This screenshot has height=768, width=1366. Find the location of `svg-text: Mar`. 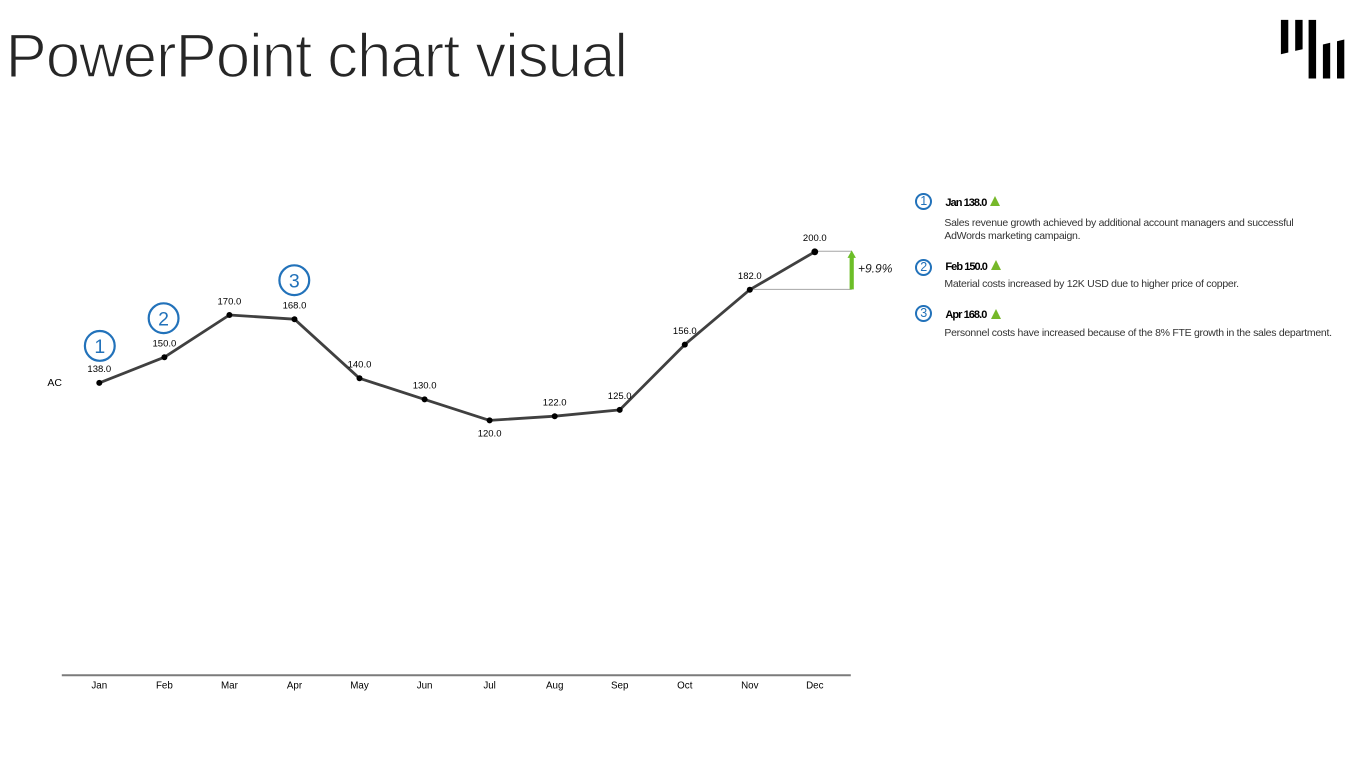

svg-text: Mar is located at coordinates (230, 685).